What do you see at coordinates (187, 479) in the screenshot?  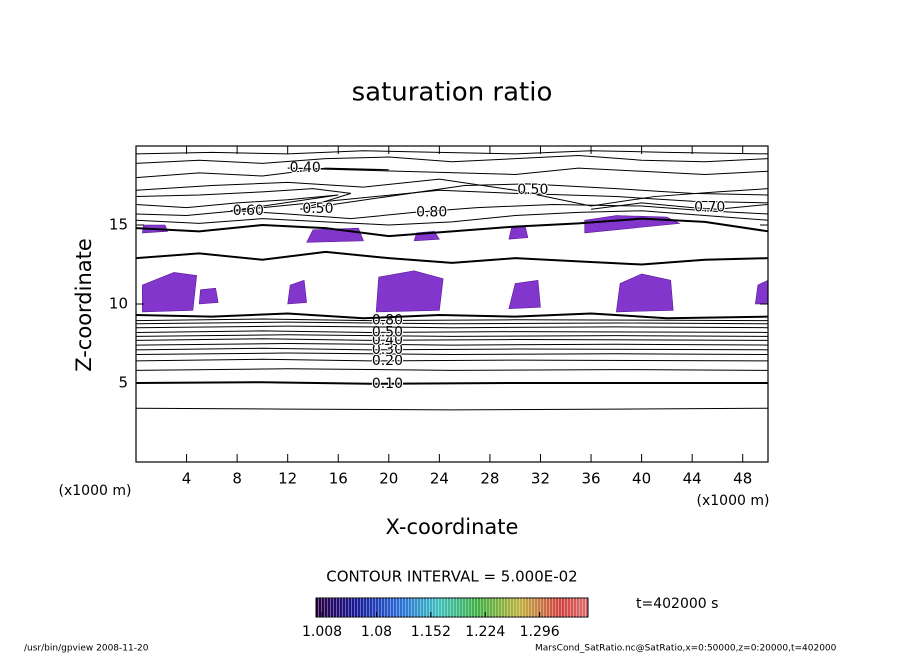 I see `x-tick-label: 4` at bounding box center [187, 479].